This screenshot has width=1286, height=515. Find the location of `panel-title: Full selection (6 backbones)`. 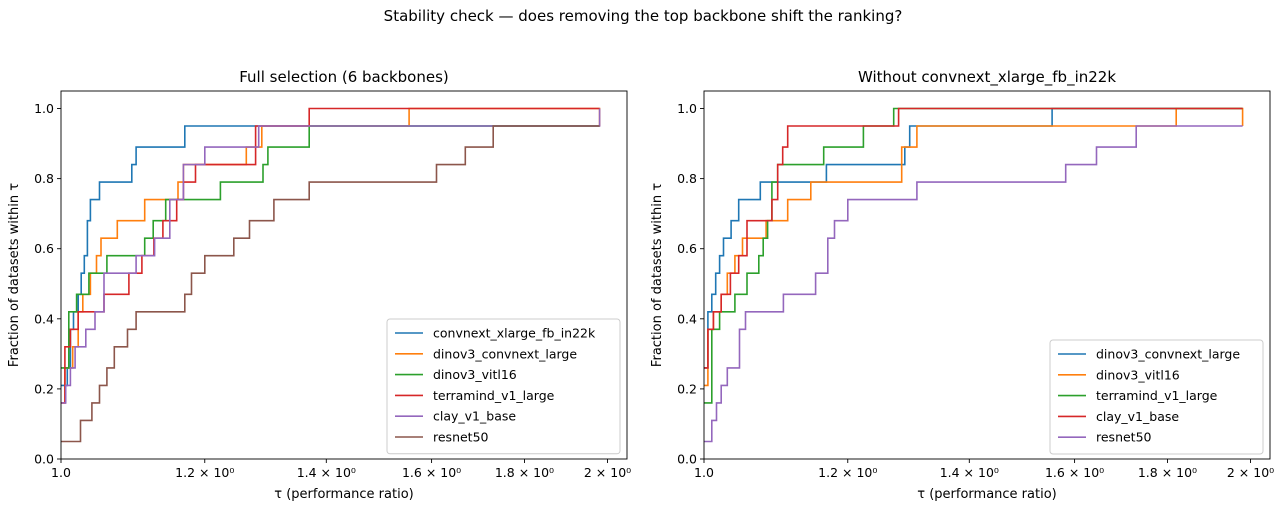

panel-title: Full selection (6 backbones) is located at coordinates (344, 77).